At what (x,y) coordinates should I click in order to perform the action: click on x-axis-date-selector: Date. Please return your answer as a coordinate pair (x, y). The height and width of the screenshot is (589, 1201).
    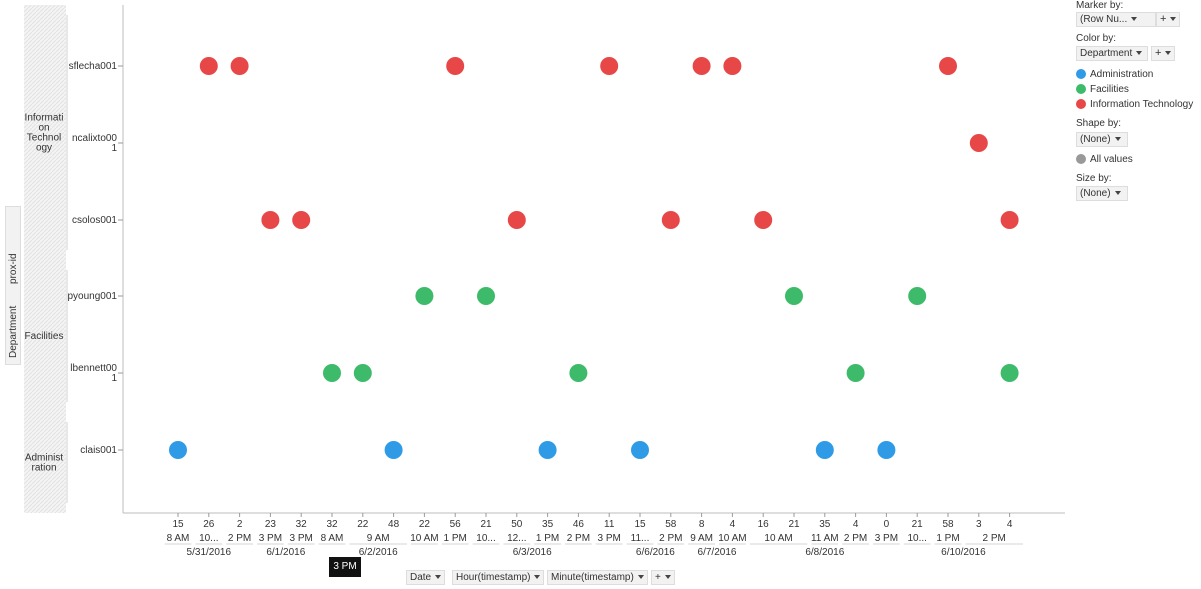
    Looking at the image, I should click on (426, 577).